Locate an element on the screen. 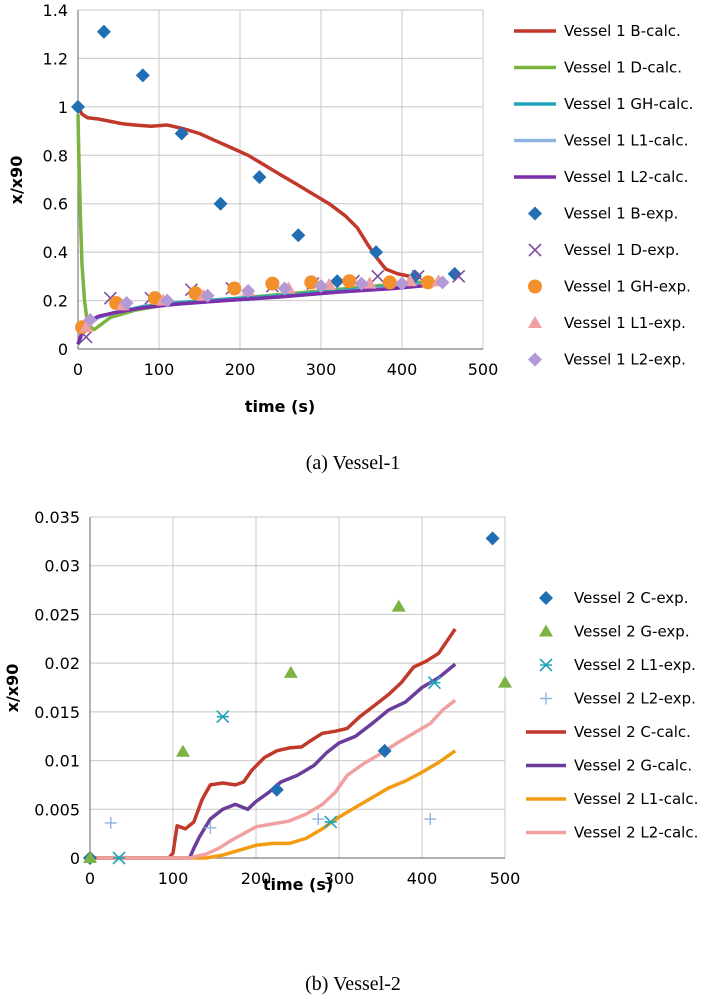  figure-caption: (a) Vessel-1 is located at coordinates (353, 463).